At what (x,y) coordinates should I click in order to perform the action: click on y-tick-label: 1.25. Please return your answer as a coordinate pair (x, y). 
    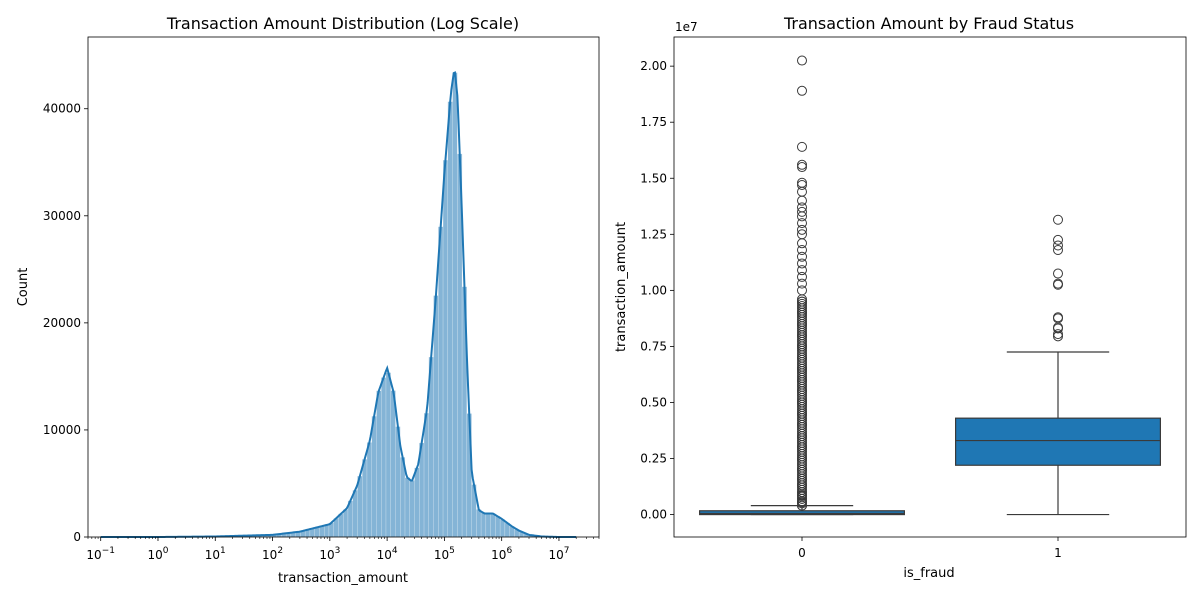
    Looking at the image, I should click on (653, 234).